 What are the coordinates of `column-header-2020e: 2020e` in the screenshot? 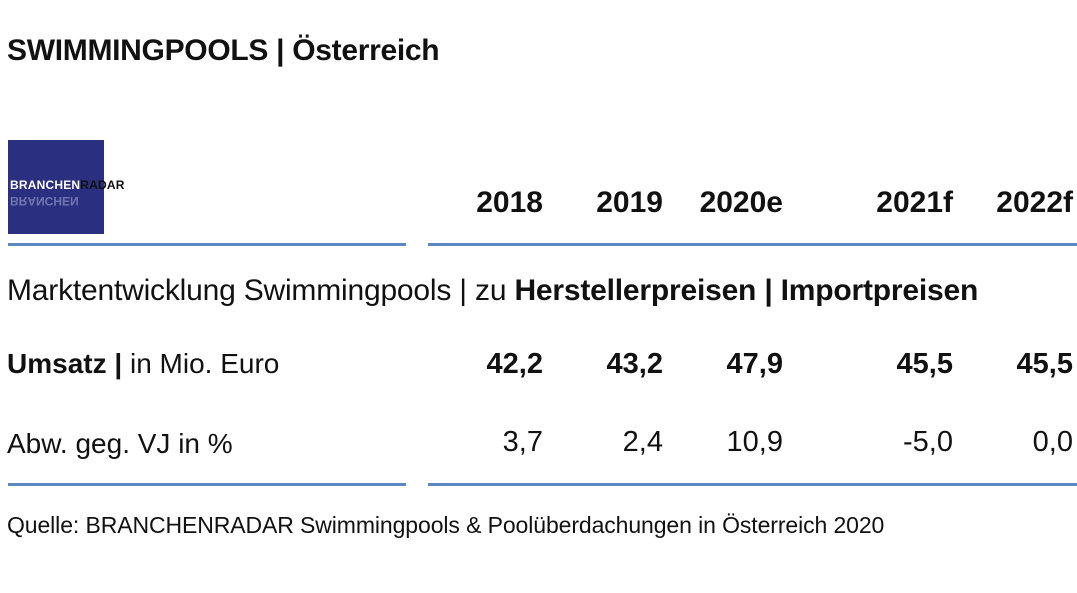 It's located at (741, 202).